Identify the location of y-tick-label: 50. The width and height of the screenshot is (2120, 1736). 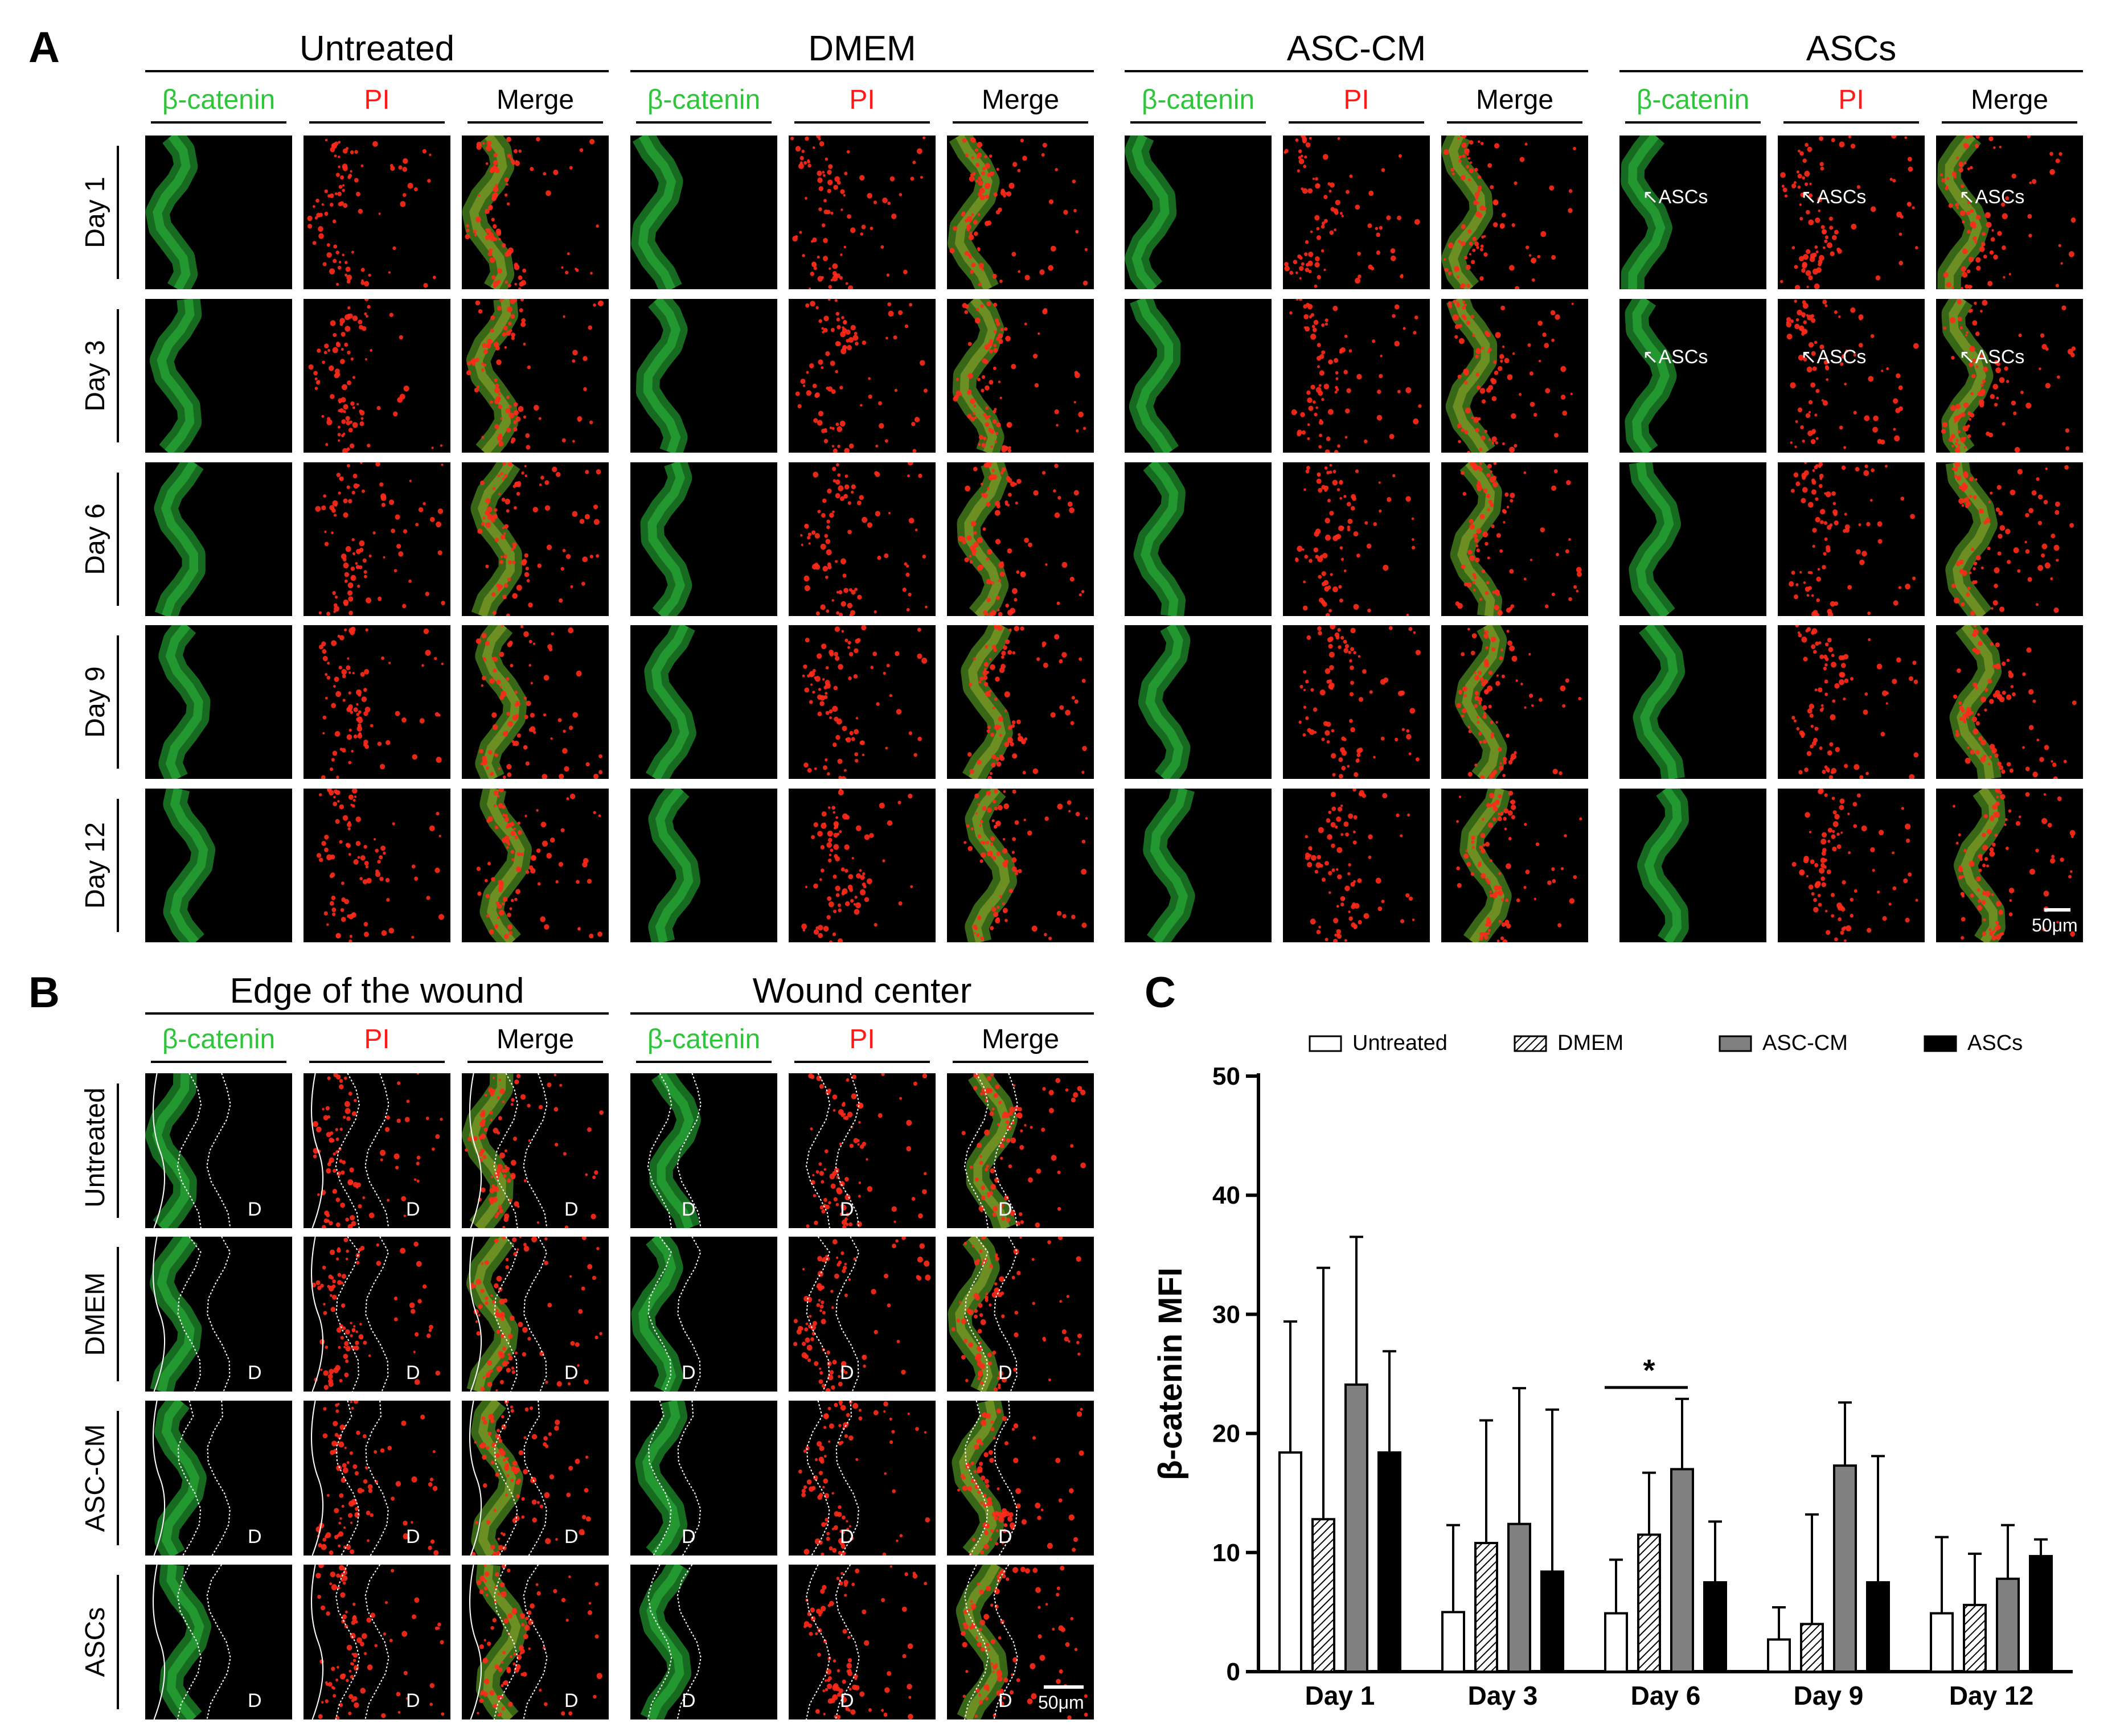
(1226, 1076).